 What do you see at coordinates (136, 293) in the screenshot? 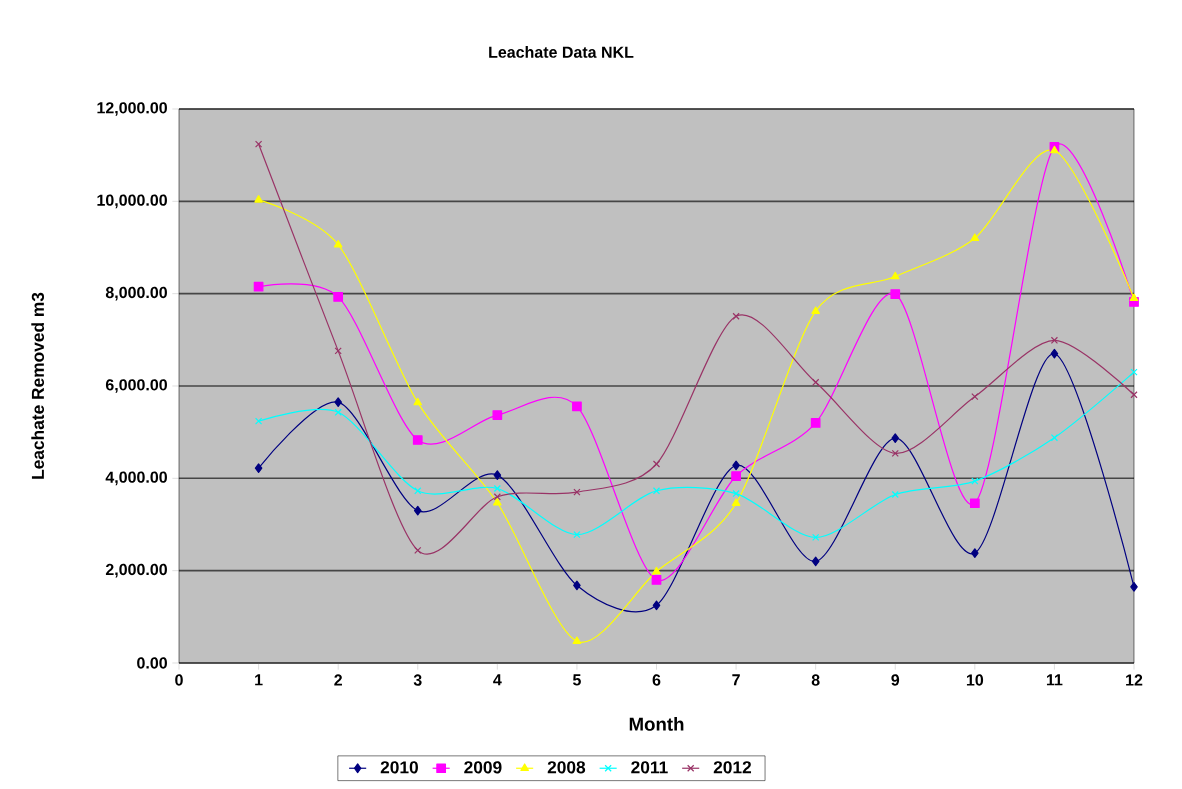
I see `y-tick-label: 8,000.00` at bounding box center [136, 293].